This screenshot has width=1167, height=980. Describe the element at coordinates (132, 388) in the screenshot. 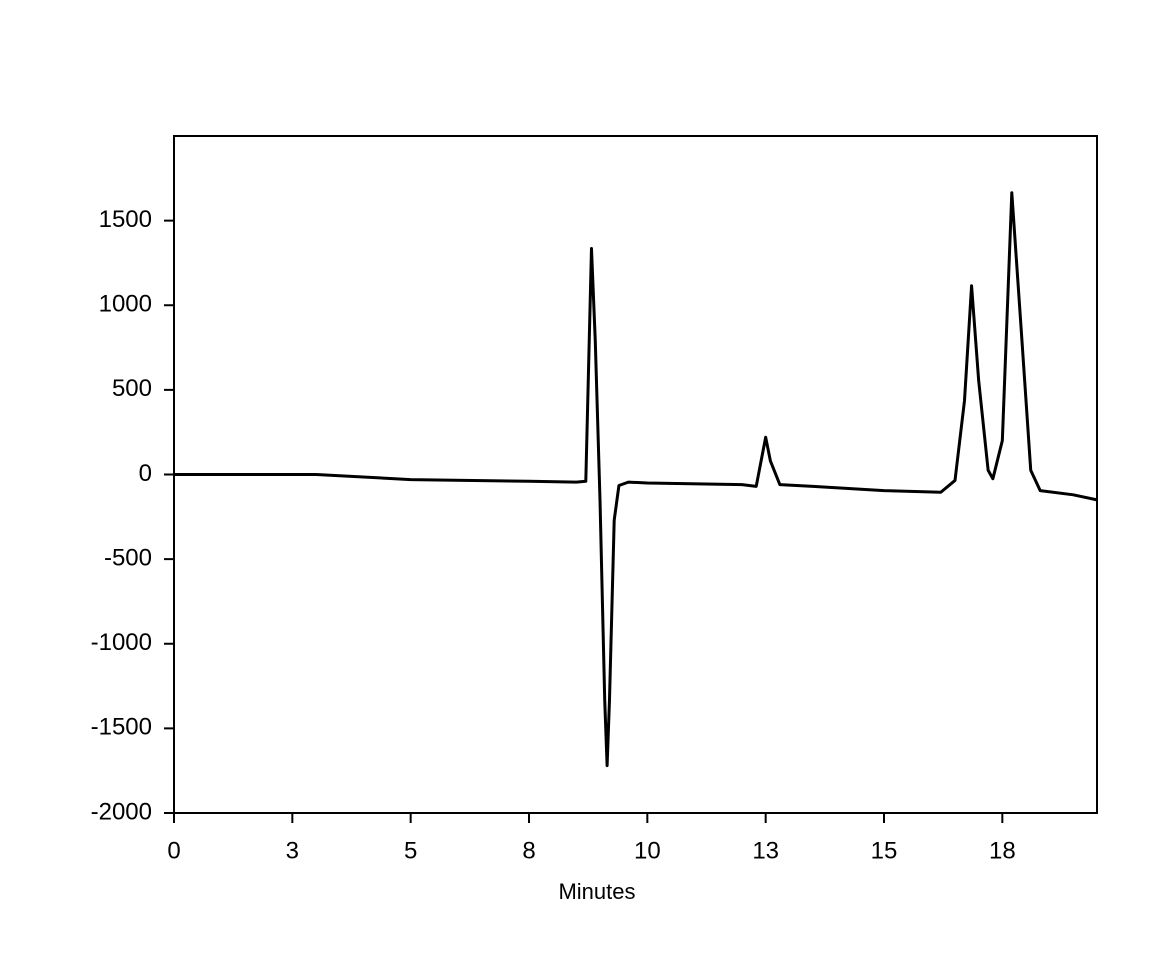

I see `y-tick-label: 500` at that location.